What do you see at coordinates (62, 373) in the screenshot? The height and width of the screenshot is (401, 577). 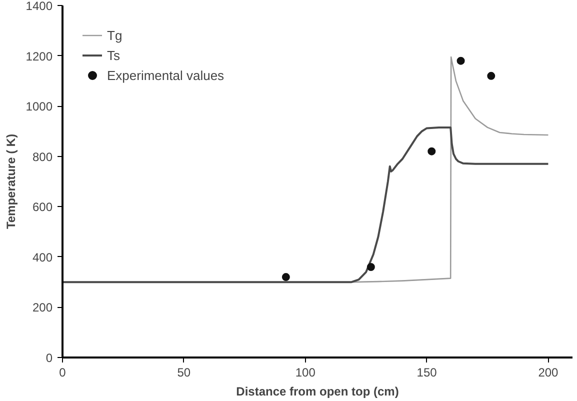 I see `x-tick-label: 0` at bounding box center [62, 373].